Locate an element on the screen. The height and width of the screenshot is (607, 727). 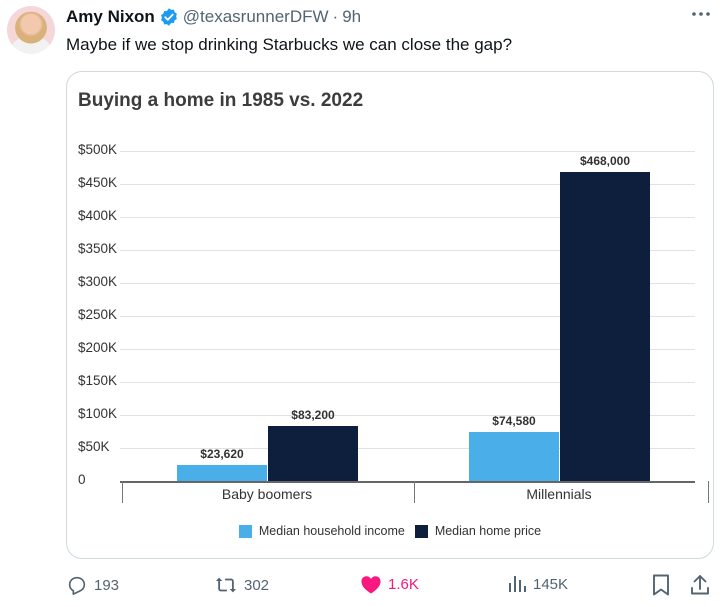
y-tick-label: $500K is located at coordinates (98, 149).